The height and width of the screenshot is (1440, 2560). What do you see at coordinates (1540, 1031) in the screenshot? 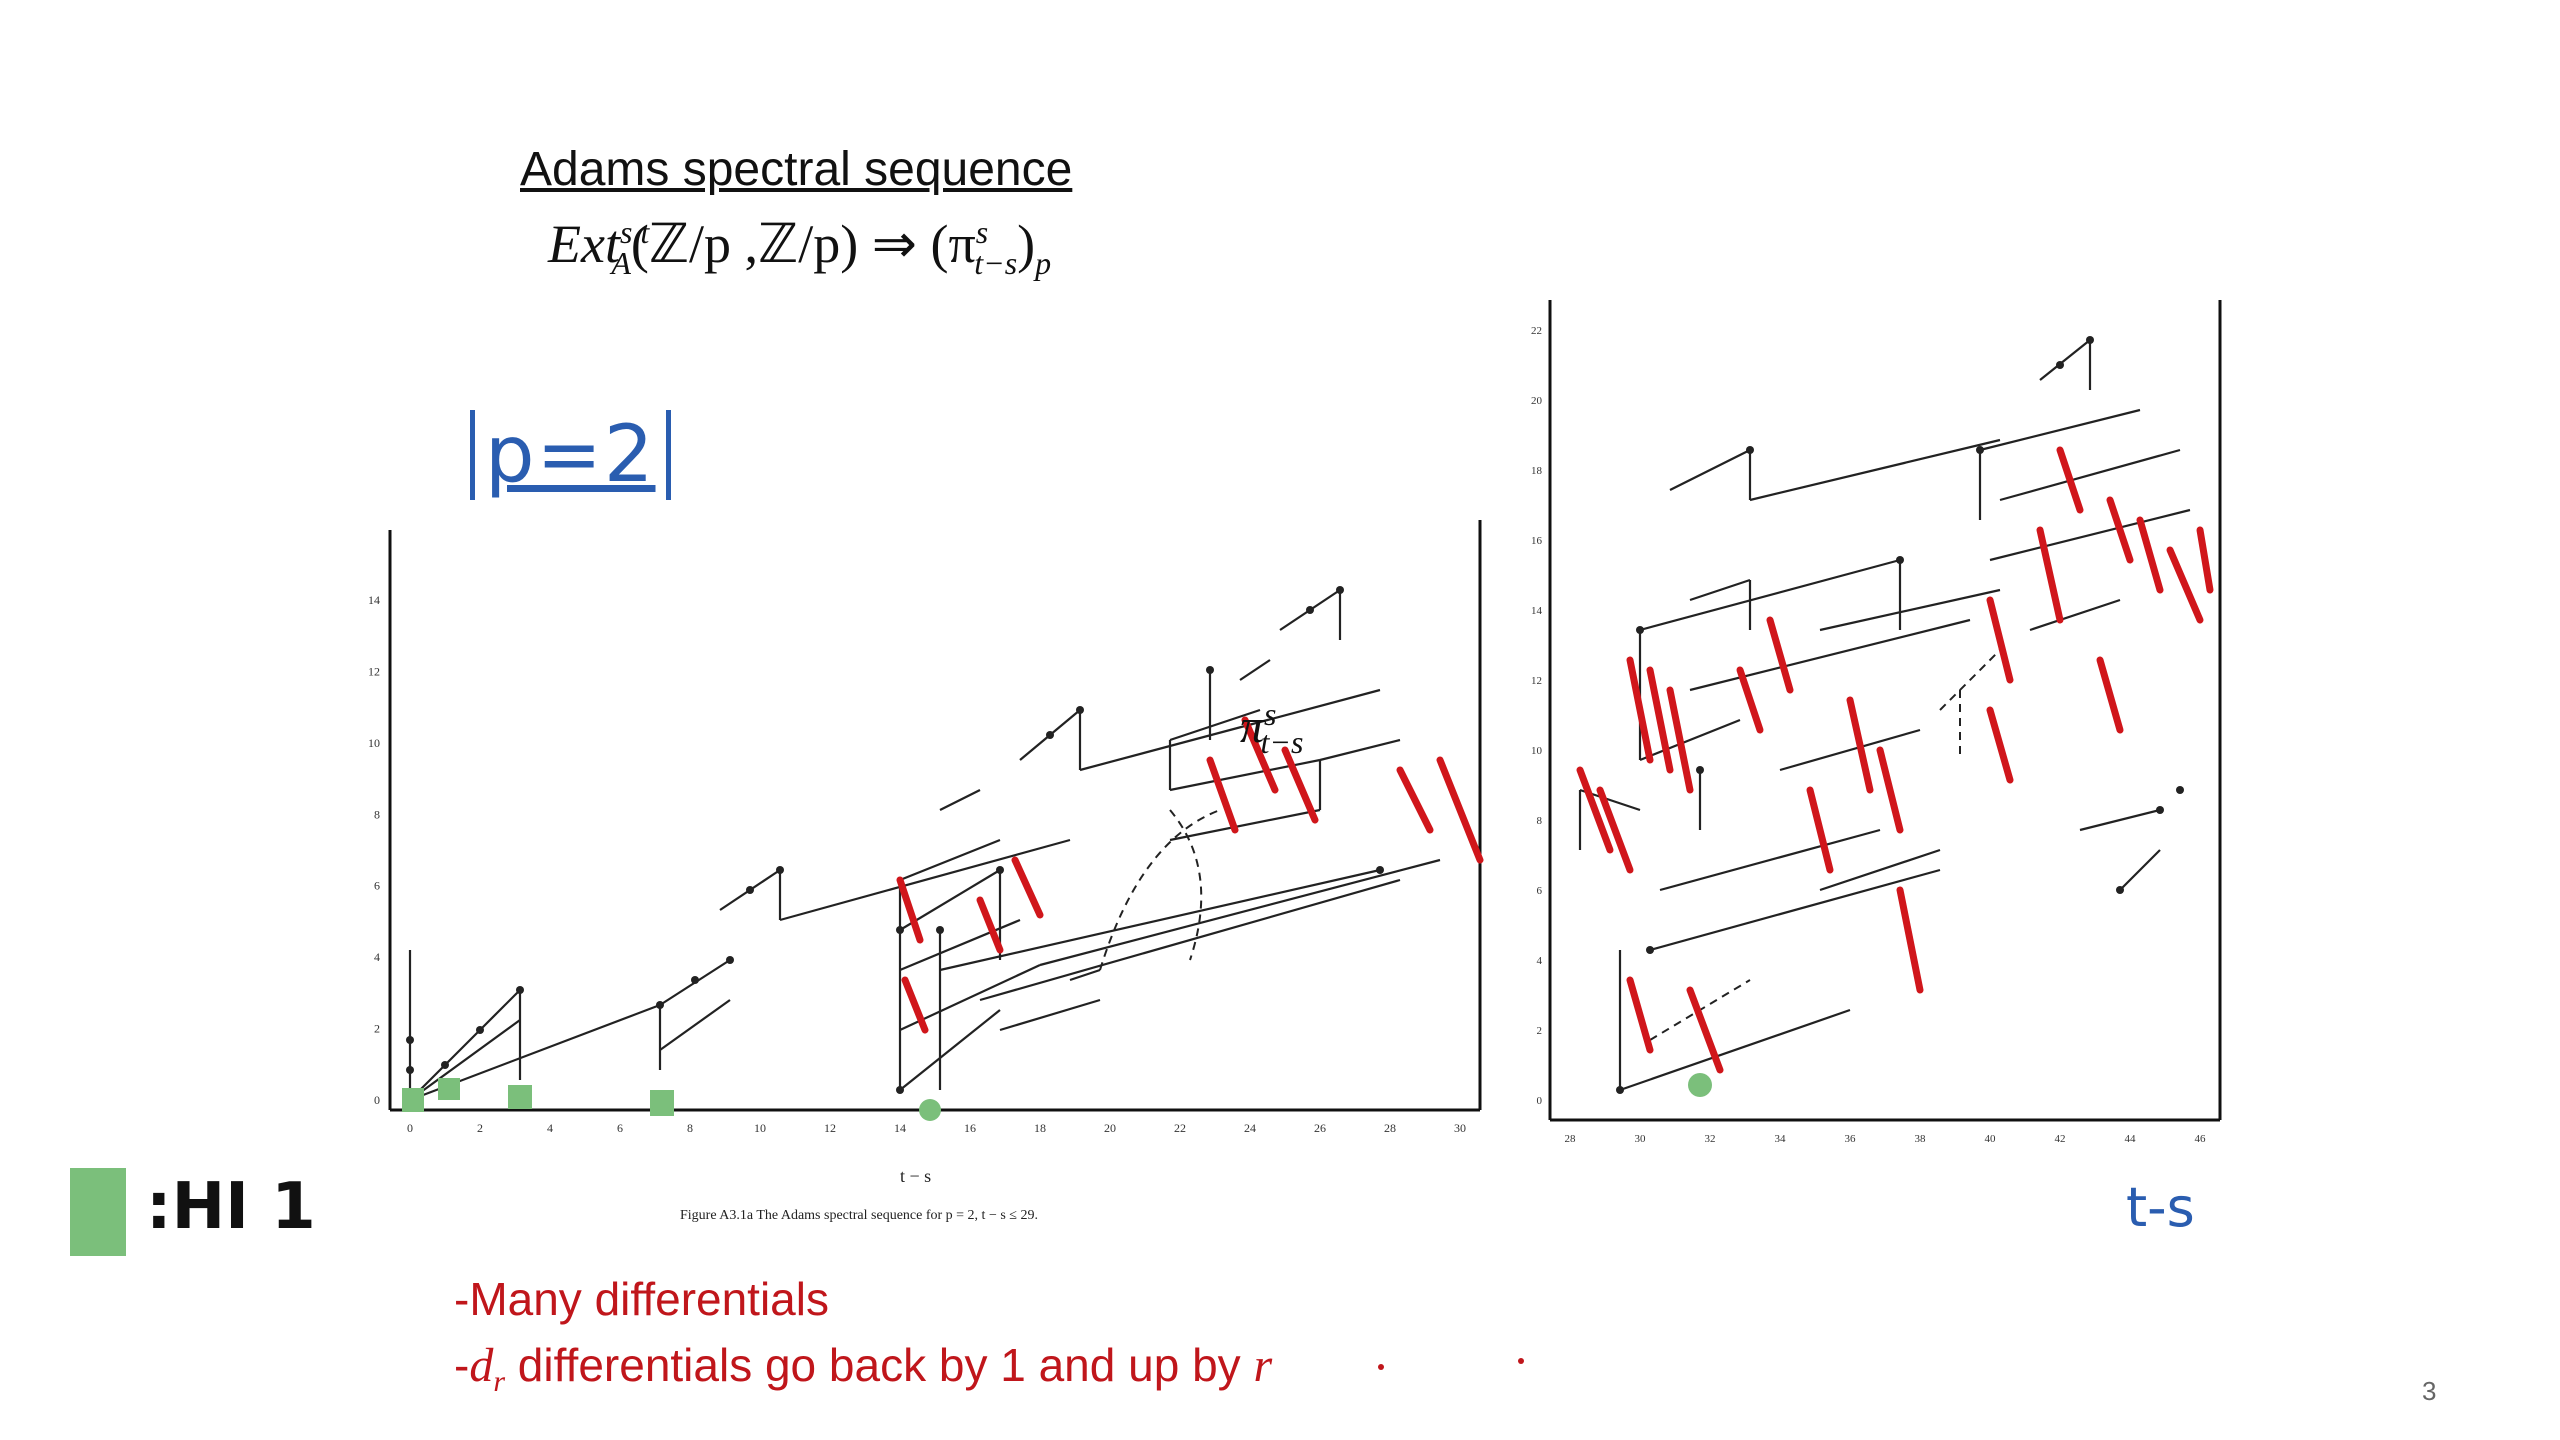
I see `right-yticks-label: 2` at bounding box center [1540, 1031].